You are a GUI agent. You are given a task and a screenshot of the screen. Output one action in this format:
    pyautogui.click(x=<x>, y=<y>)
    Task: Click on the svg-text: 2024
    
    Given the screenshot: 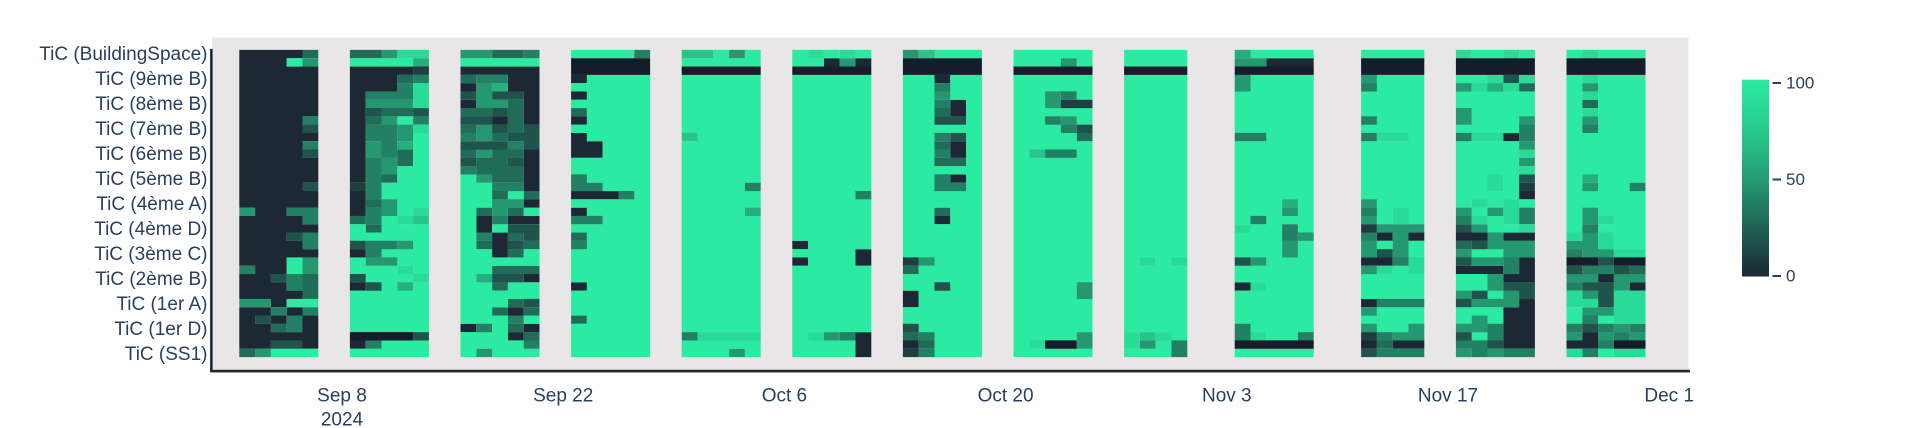 What is the action you would take?
    pyautogui.click(x=342, y=419)
    